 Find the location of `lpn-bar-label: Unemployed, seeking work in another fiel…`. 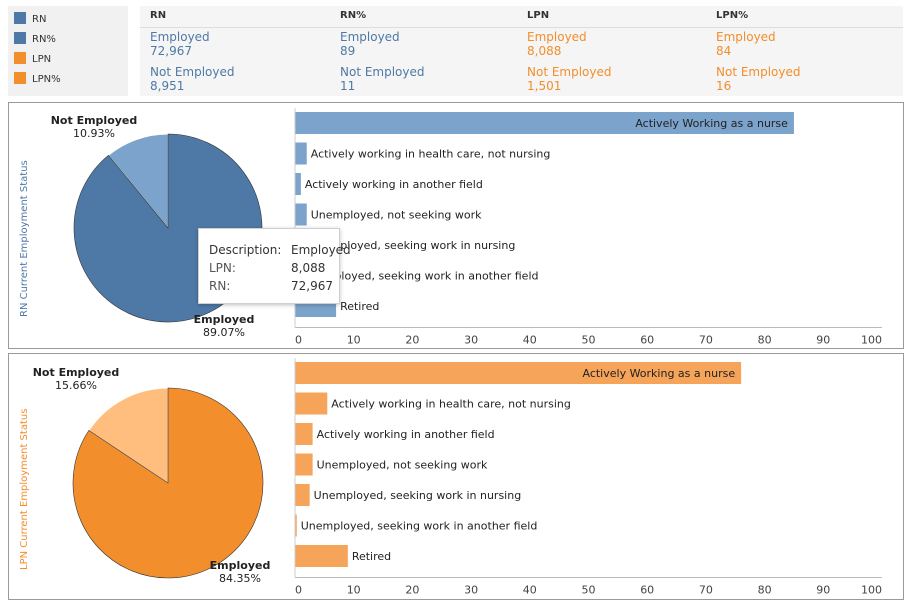

lpn-bar-label: Unemployed, seeking work in another fiel… is located at coordinates (419, 526).